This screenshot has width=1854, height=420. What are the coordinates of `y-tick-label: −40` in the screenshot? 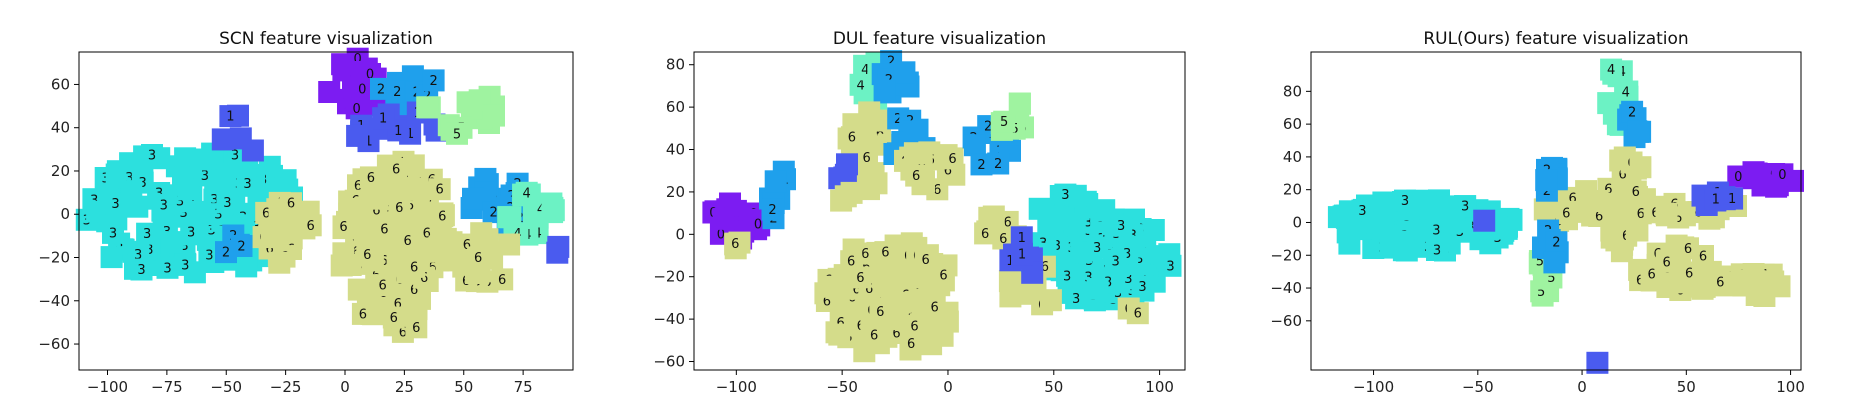 It's located at (669, 319).